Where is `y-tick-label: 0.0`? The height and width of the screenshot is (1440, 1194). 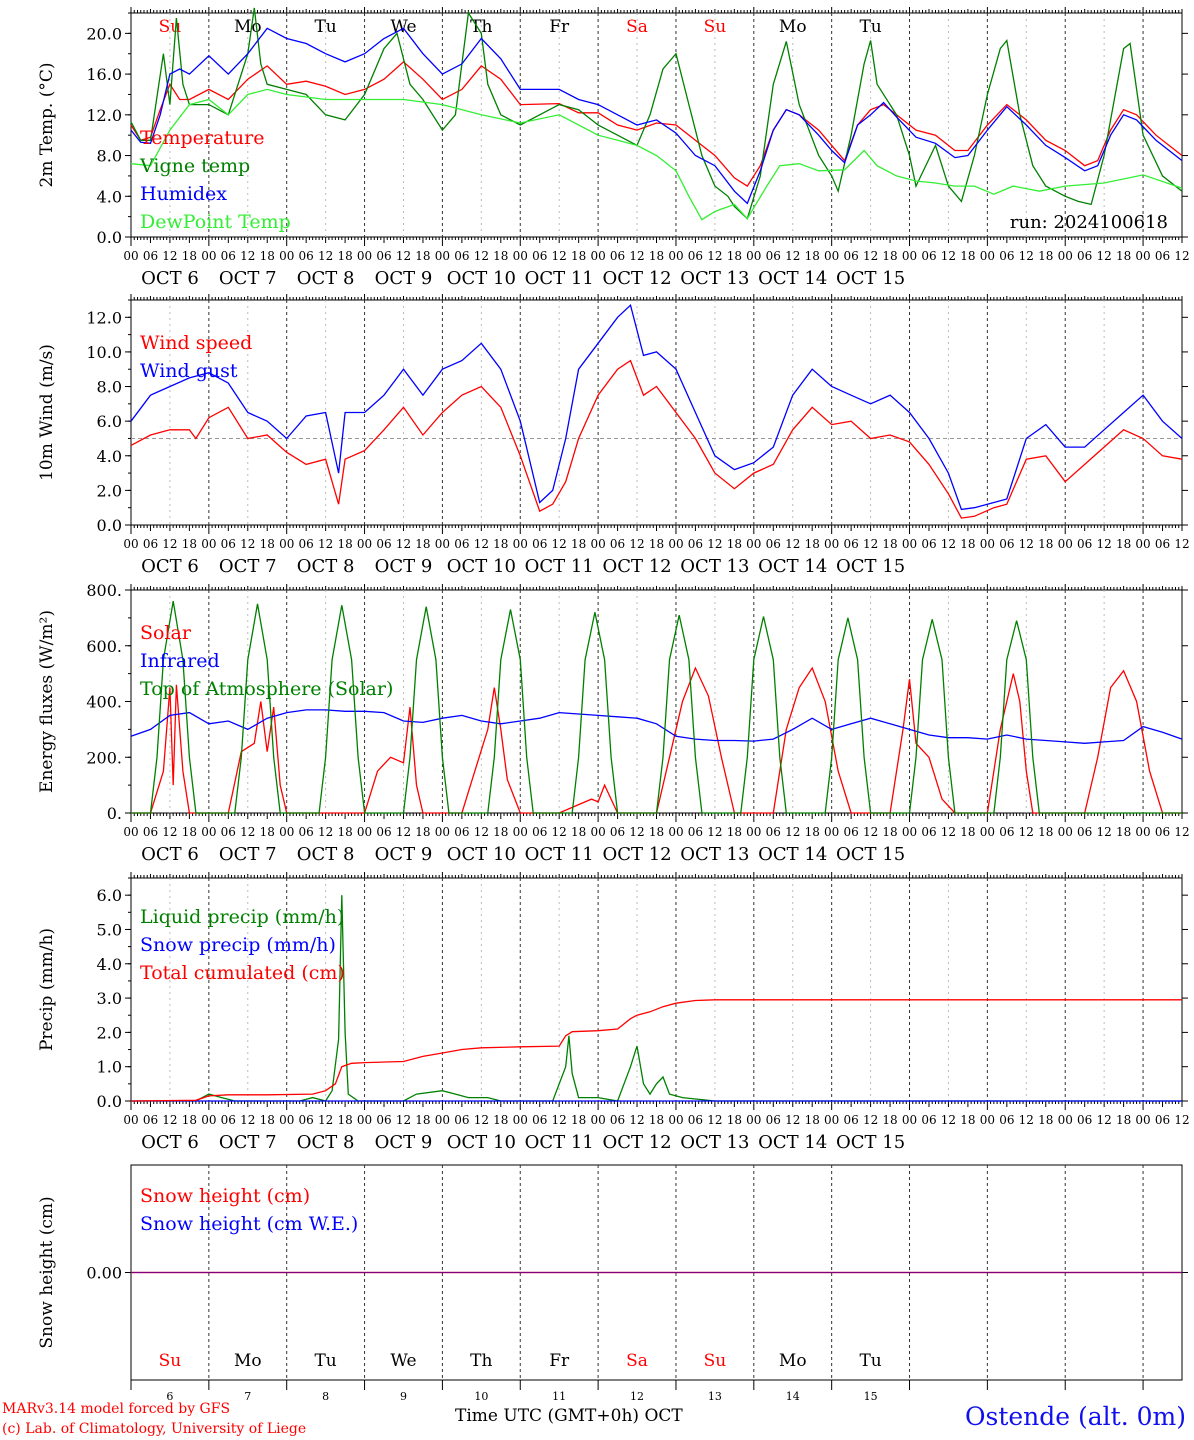 y-tick-label: 0.0 is located at coordinates (109, 525).